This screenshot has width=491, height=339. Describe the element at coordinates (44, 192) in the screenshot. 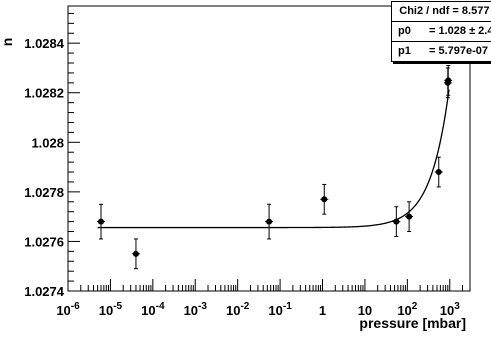

I see `y-tick-label: 1.0278` at that location.